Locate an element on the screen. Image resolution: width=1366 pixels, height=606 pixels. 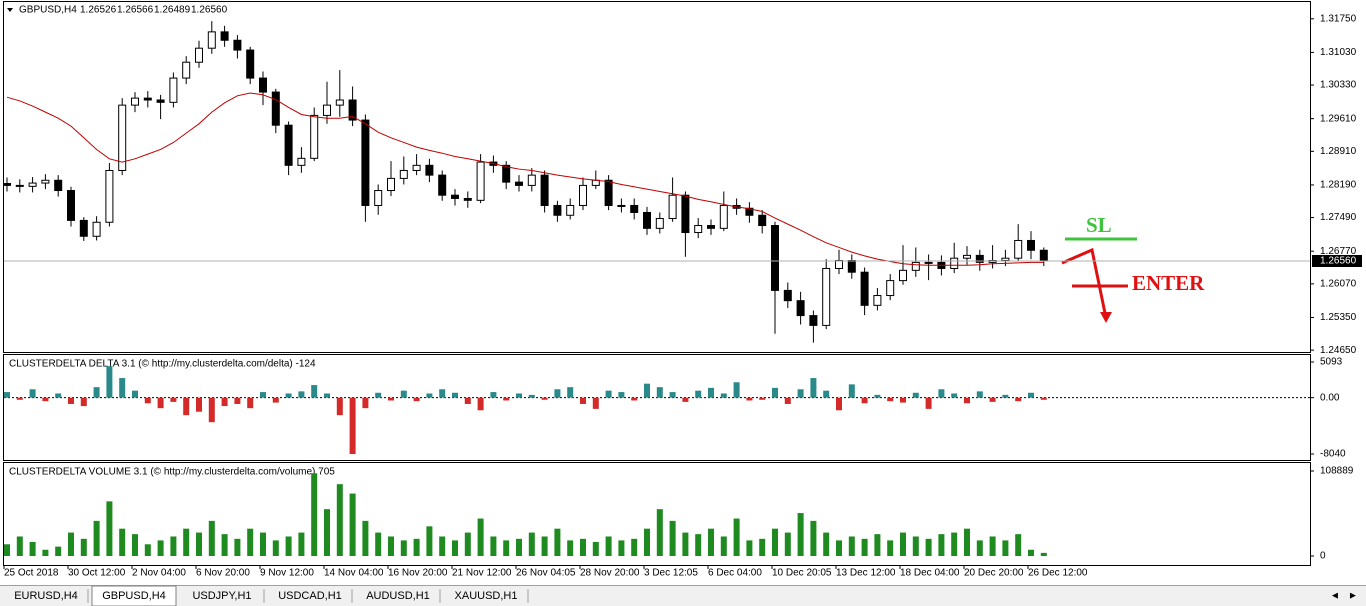
x-tick-label: 28 Nov 20:00 is located at coordinates (610, 573).